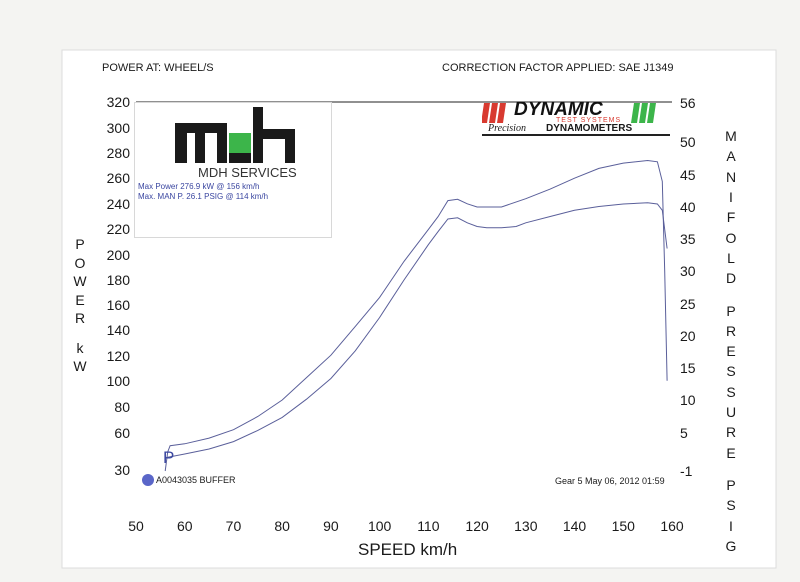  Describe the element at coordinates (119, 102) in the screenshot. I see `left-tick-320: 320` at that location.